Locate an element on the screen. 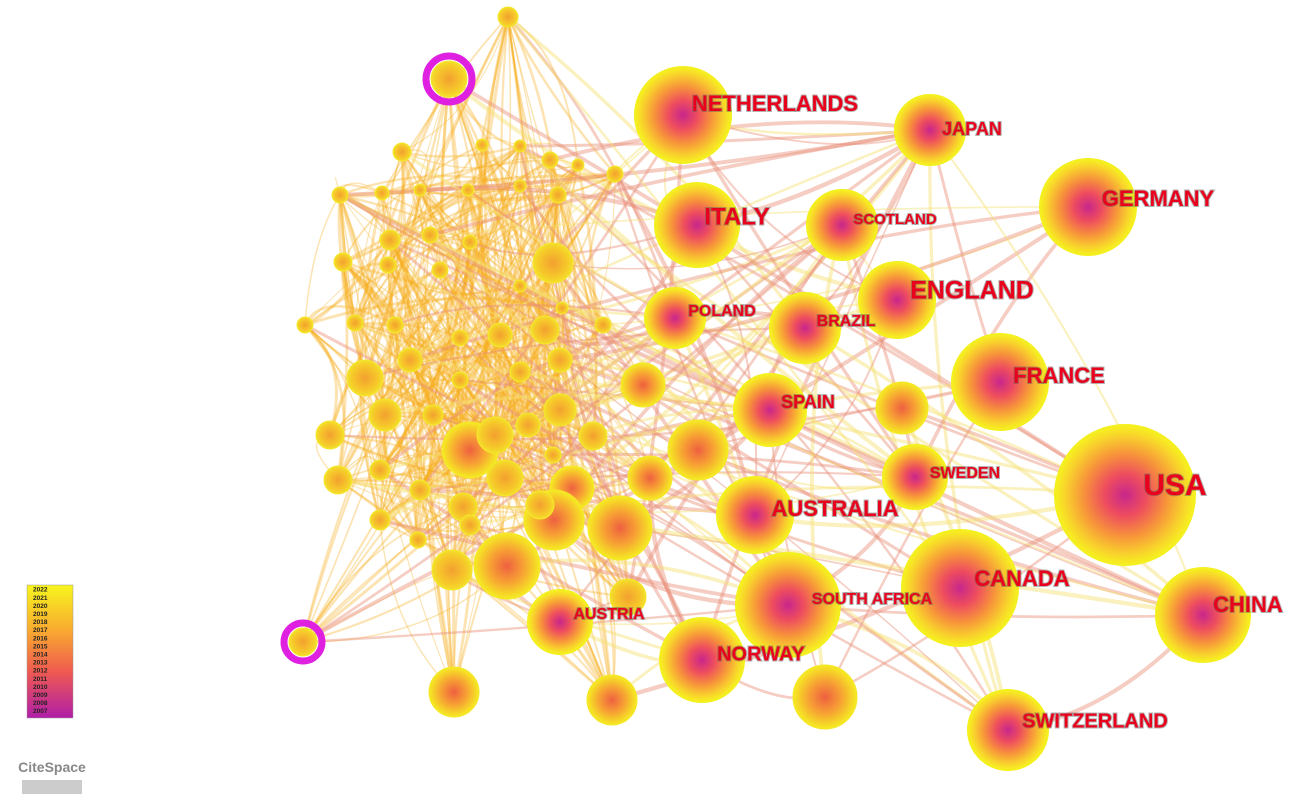  logo: CiteSpace is located at coordinates (52, 776).